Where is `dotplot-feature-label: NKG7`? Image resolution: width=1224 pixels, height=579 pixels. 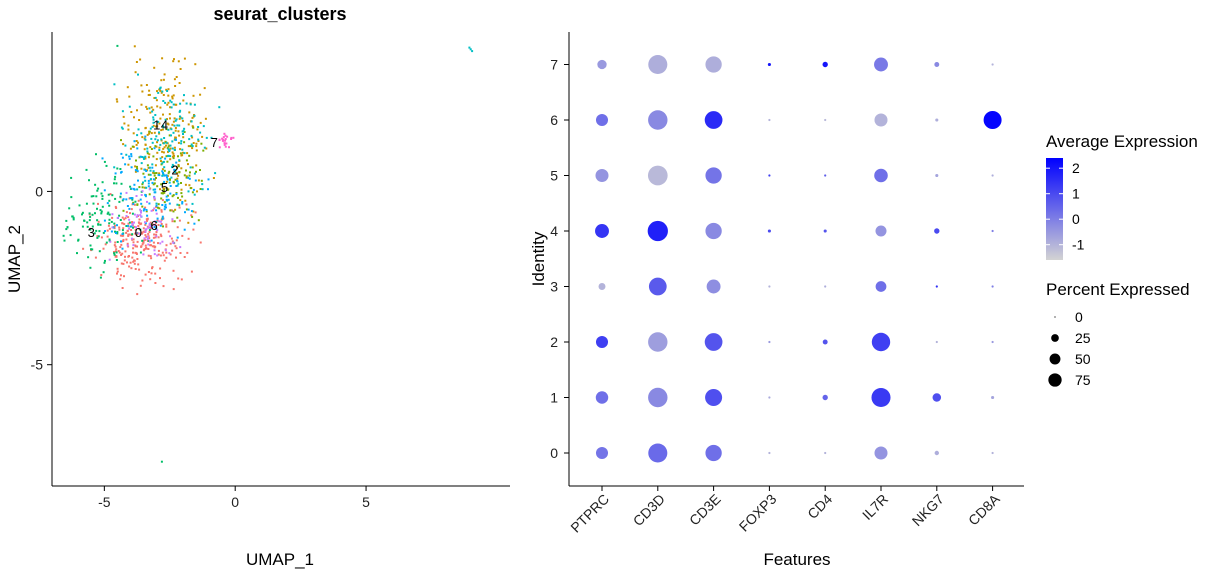
dotplot-feature-label: NKG7 is located at coordinates (928, 510).